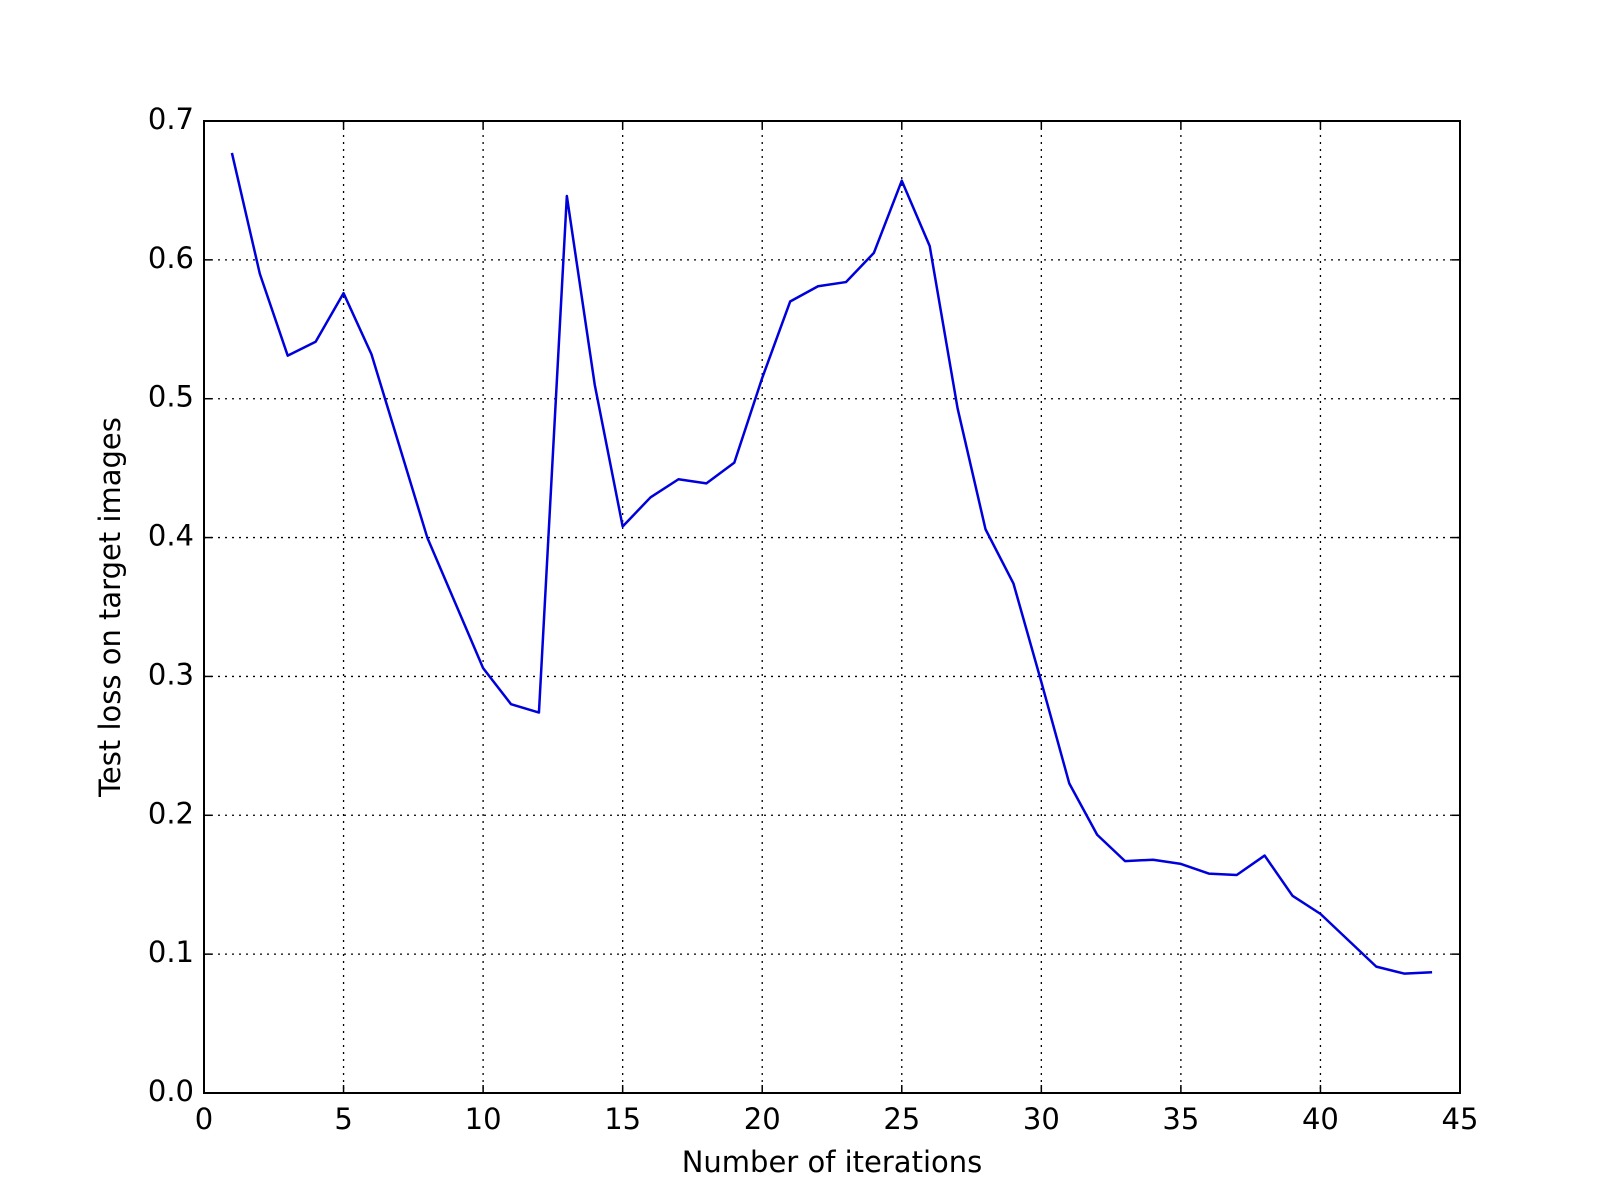  I want to click on y-tick-label: 0.2, so click(171, 813).